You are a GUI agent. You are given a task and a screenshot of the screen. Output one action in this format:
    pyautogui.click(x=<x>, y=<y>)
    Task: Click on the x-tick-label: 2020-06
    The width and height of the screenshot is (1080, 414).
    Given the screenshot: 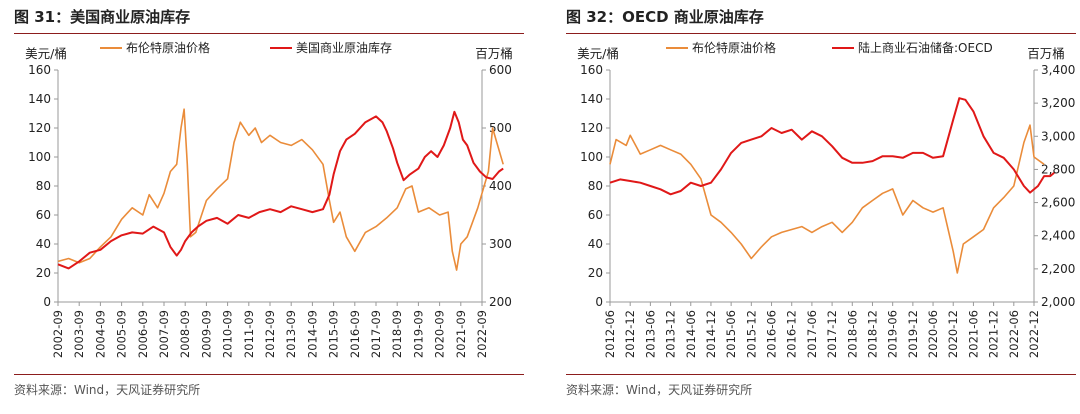 What is the action you would take?
    pyautogui.click(x=933, y=334)
    